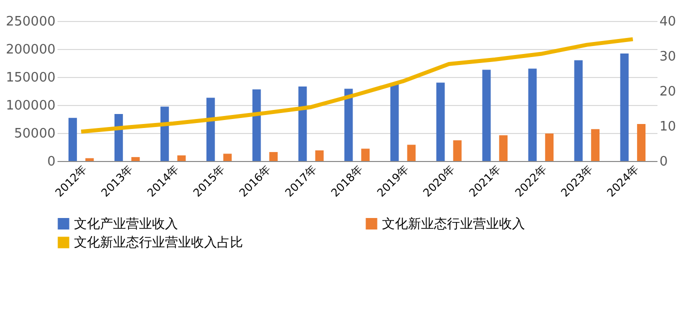 This screenshot has height=320, width=698. I want to click on y-tick-label: 0, so click(51, 162).